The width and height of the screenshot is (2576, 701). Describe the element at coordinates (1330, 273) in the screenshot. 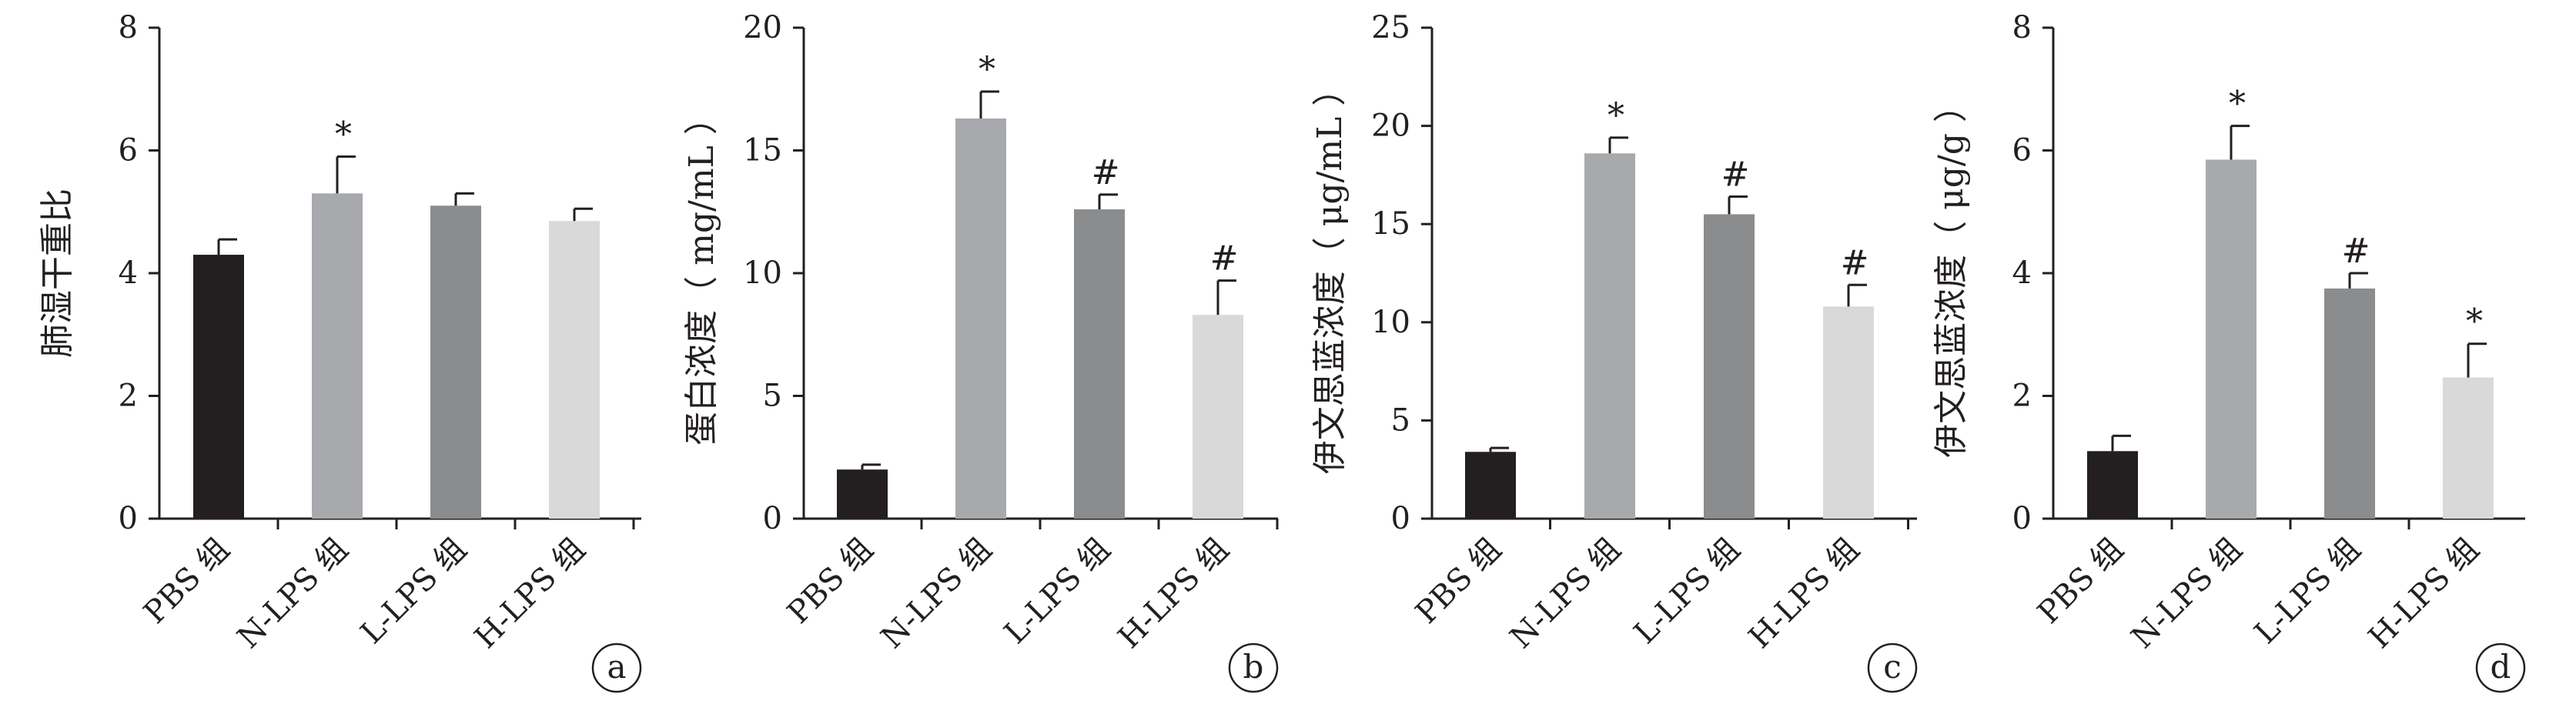

I see `y-axis-title: 伊文思蓝浓度（ μg/mL ）` at that location.